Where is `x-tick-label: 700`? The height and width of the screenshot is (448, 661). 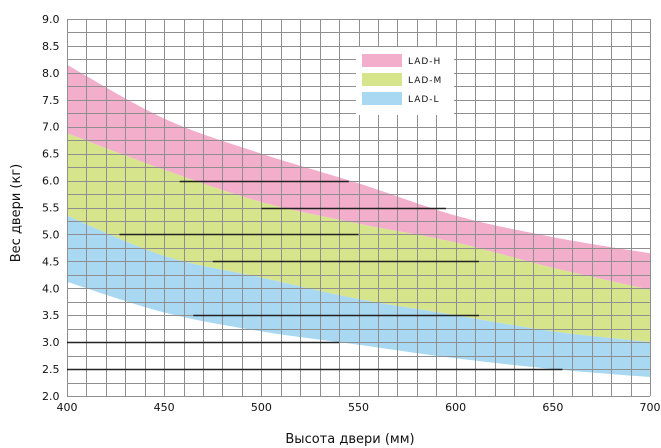
x-tick-label: 700 is located at coordinates (650, 407).